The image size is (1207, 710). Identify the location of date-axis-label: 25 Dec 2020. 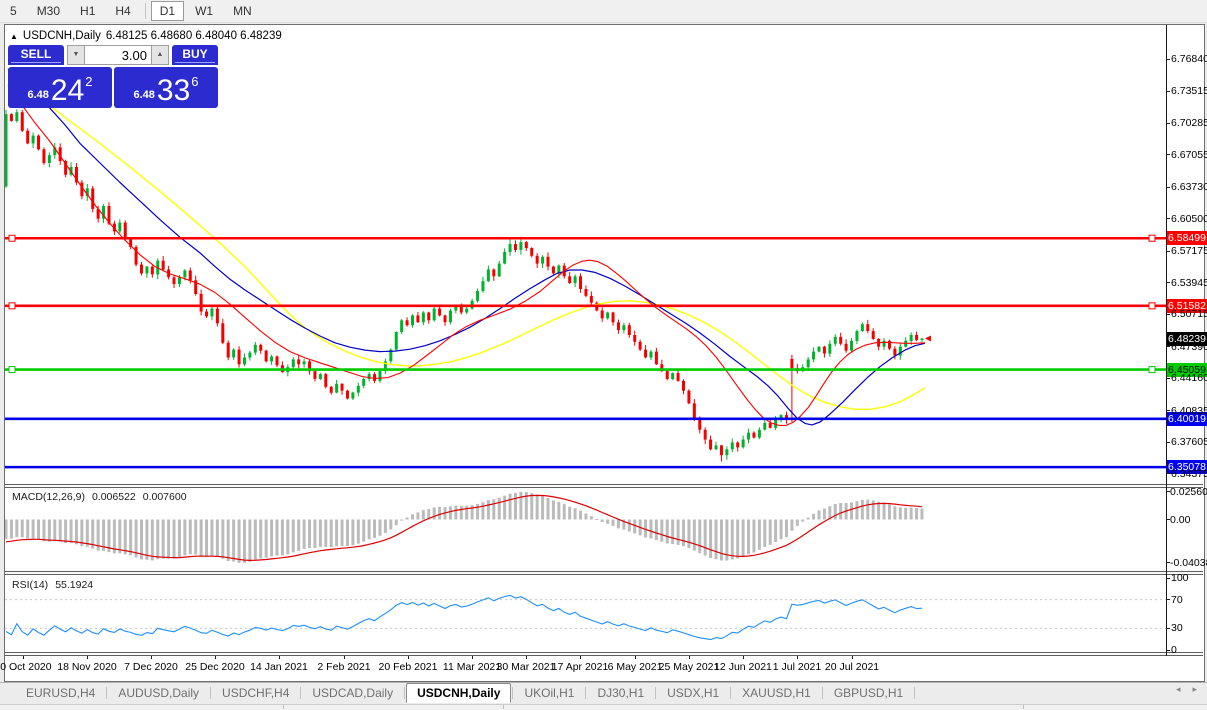
(215, 667).